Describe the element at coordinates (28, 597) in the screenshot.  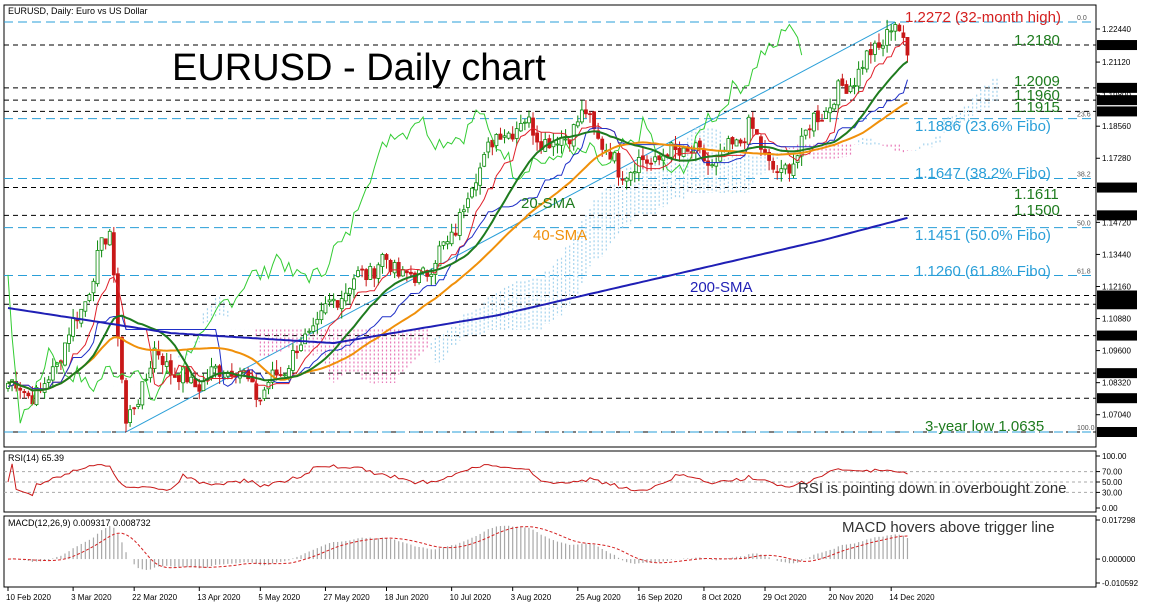
I see `x-label-0: 10 Feb 2020` at that location.